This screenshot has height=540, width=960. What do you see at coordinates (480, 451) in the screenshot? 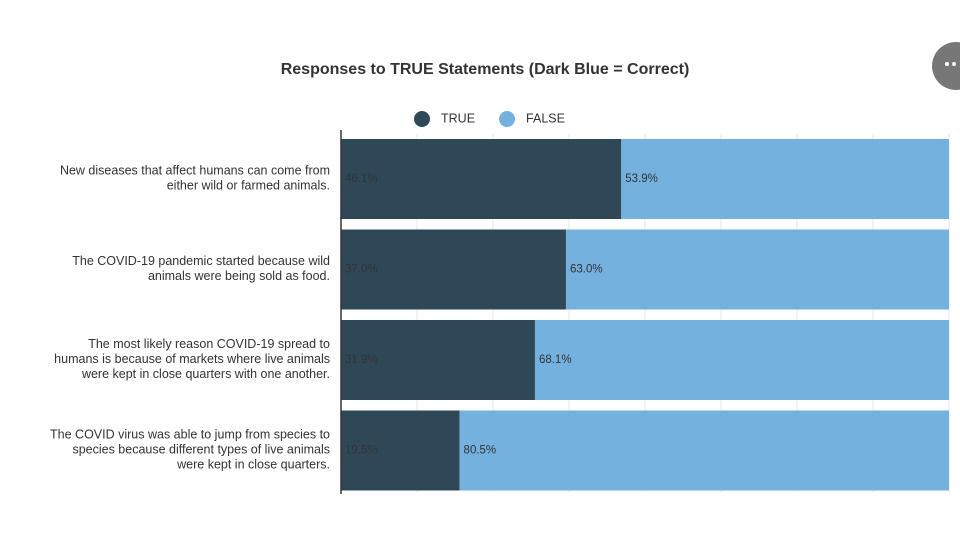
I see `data-label: 80.5%` at bounding box center [480, 451].